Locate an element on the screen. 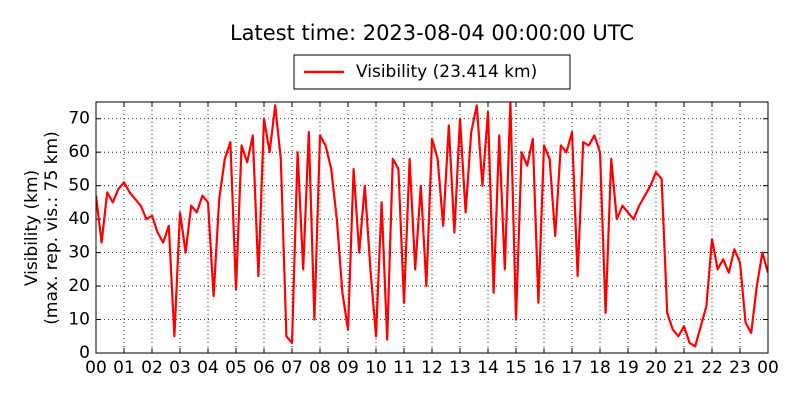  y-tick-label: 70 is located at coordinates (79, 119).